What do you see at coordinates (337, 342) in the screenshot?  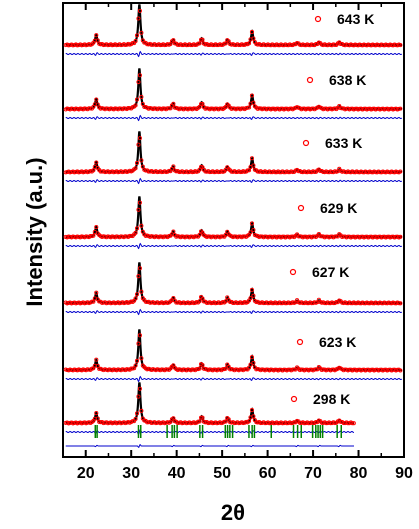 I see `temperature-label: 623 K` at bounding box center [337, 342].